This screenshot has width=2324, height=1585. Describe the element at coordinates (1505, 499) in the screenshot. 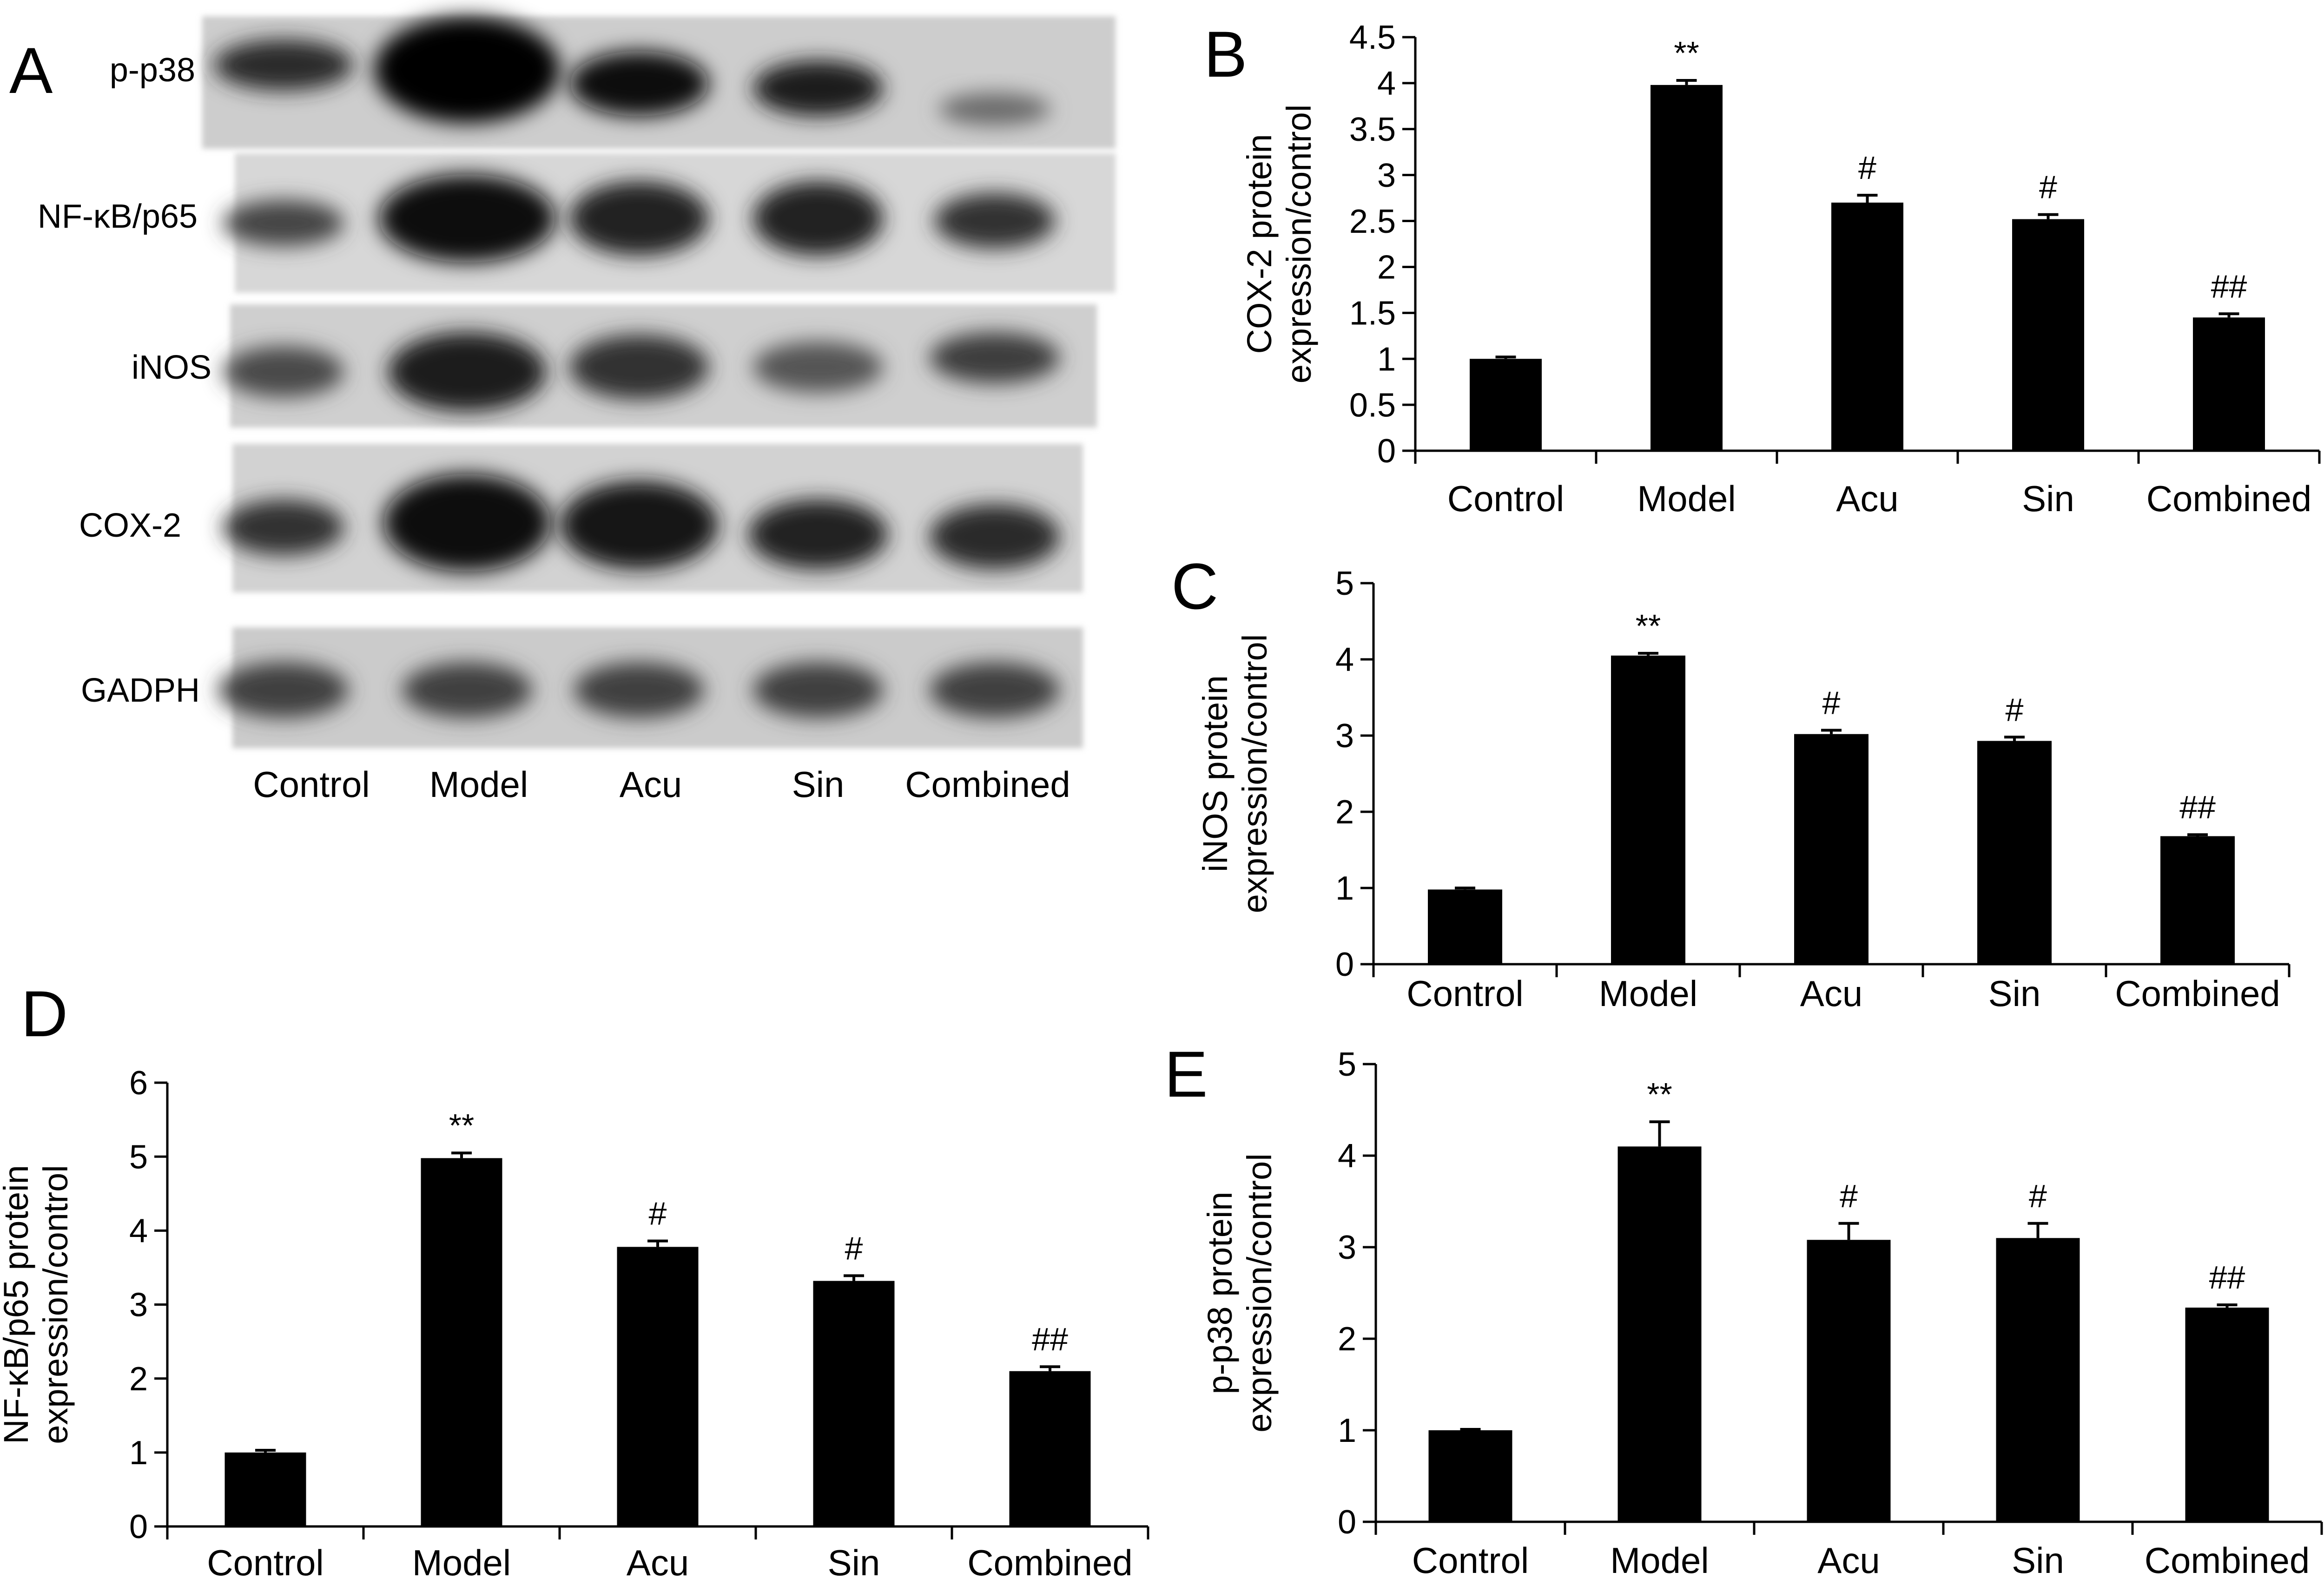

I see `chart-b-x-tick-label: Control` at that location.